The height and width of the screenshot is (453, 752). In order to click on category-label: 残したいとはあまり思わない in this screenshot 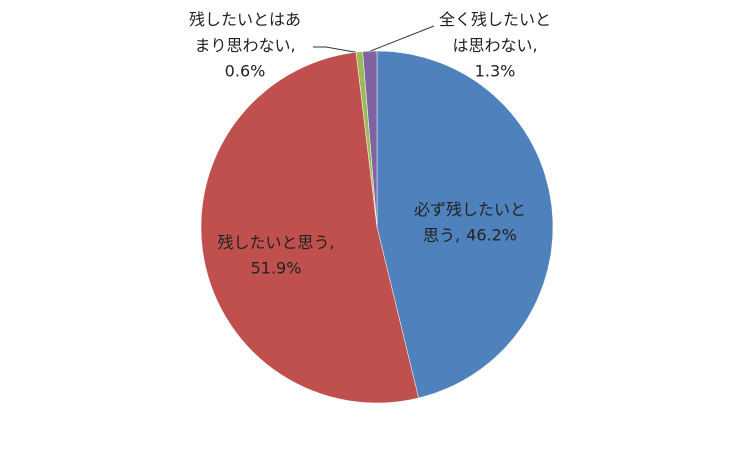, I will do `click(245, 32)`.